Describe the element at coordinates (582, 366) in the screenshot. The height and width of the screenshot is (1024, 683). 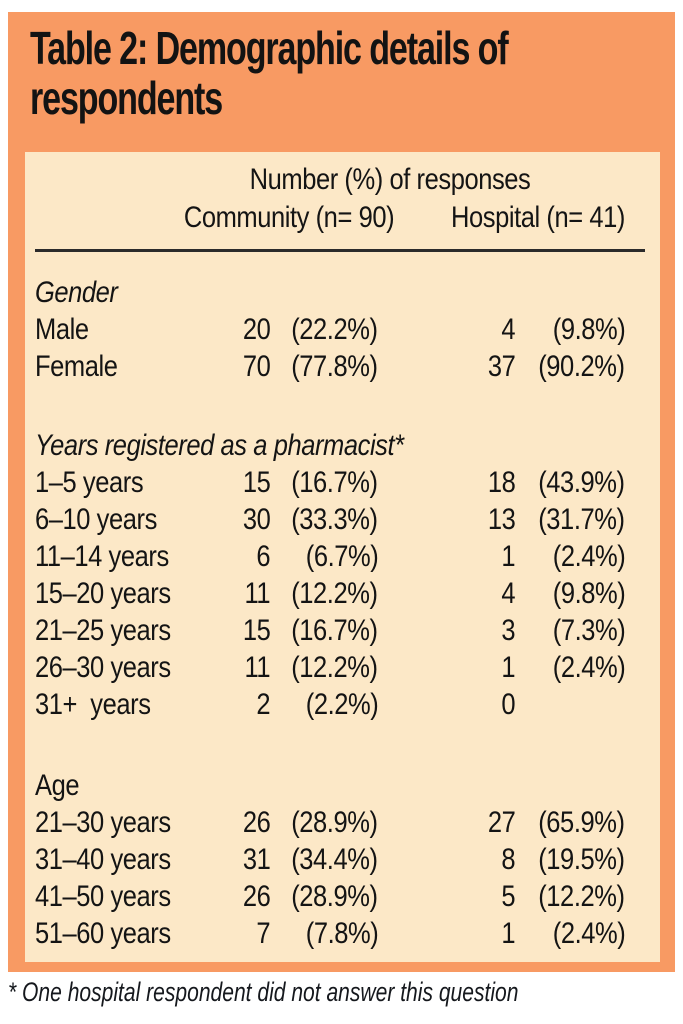
I see `hospital-percent: (90.2%)` at that location.